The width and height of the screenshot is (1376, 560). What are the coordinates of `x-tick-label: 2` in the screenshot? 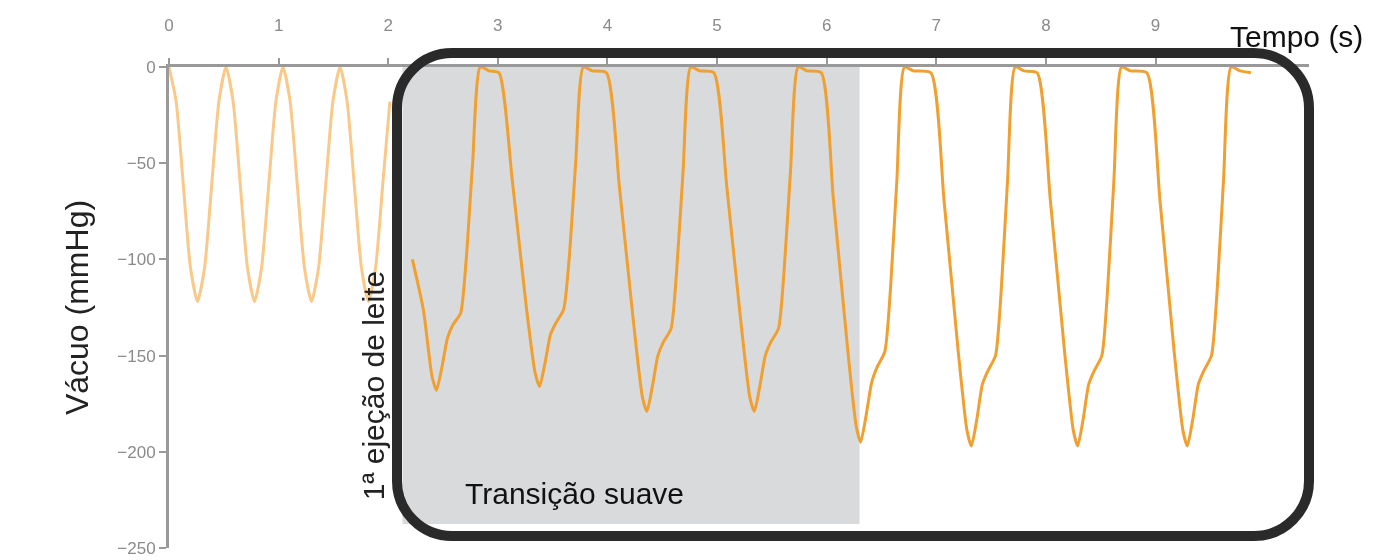 It's located at (388, 26).